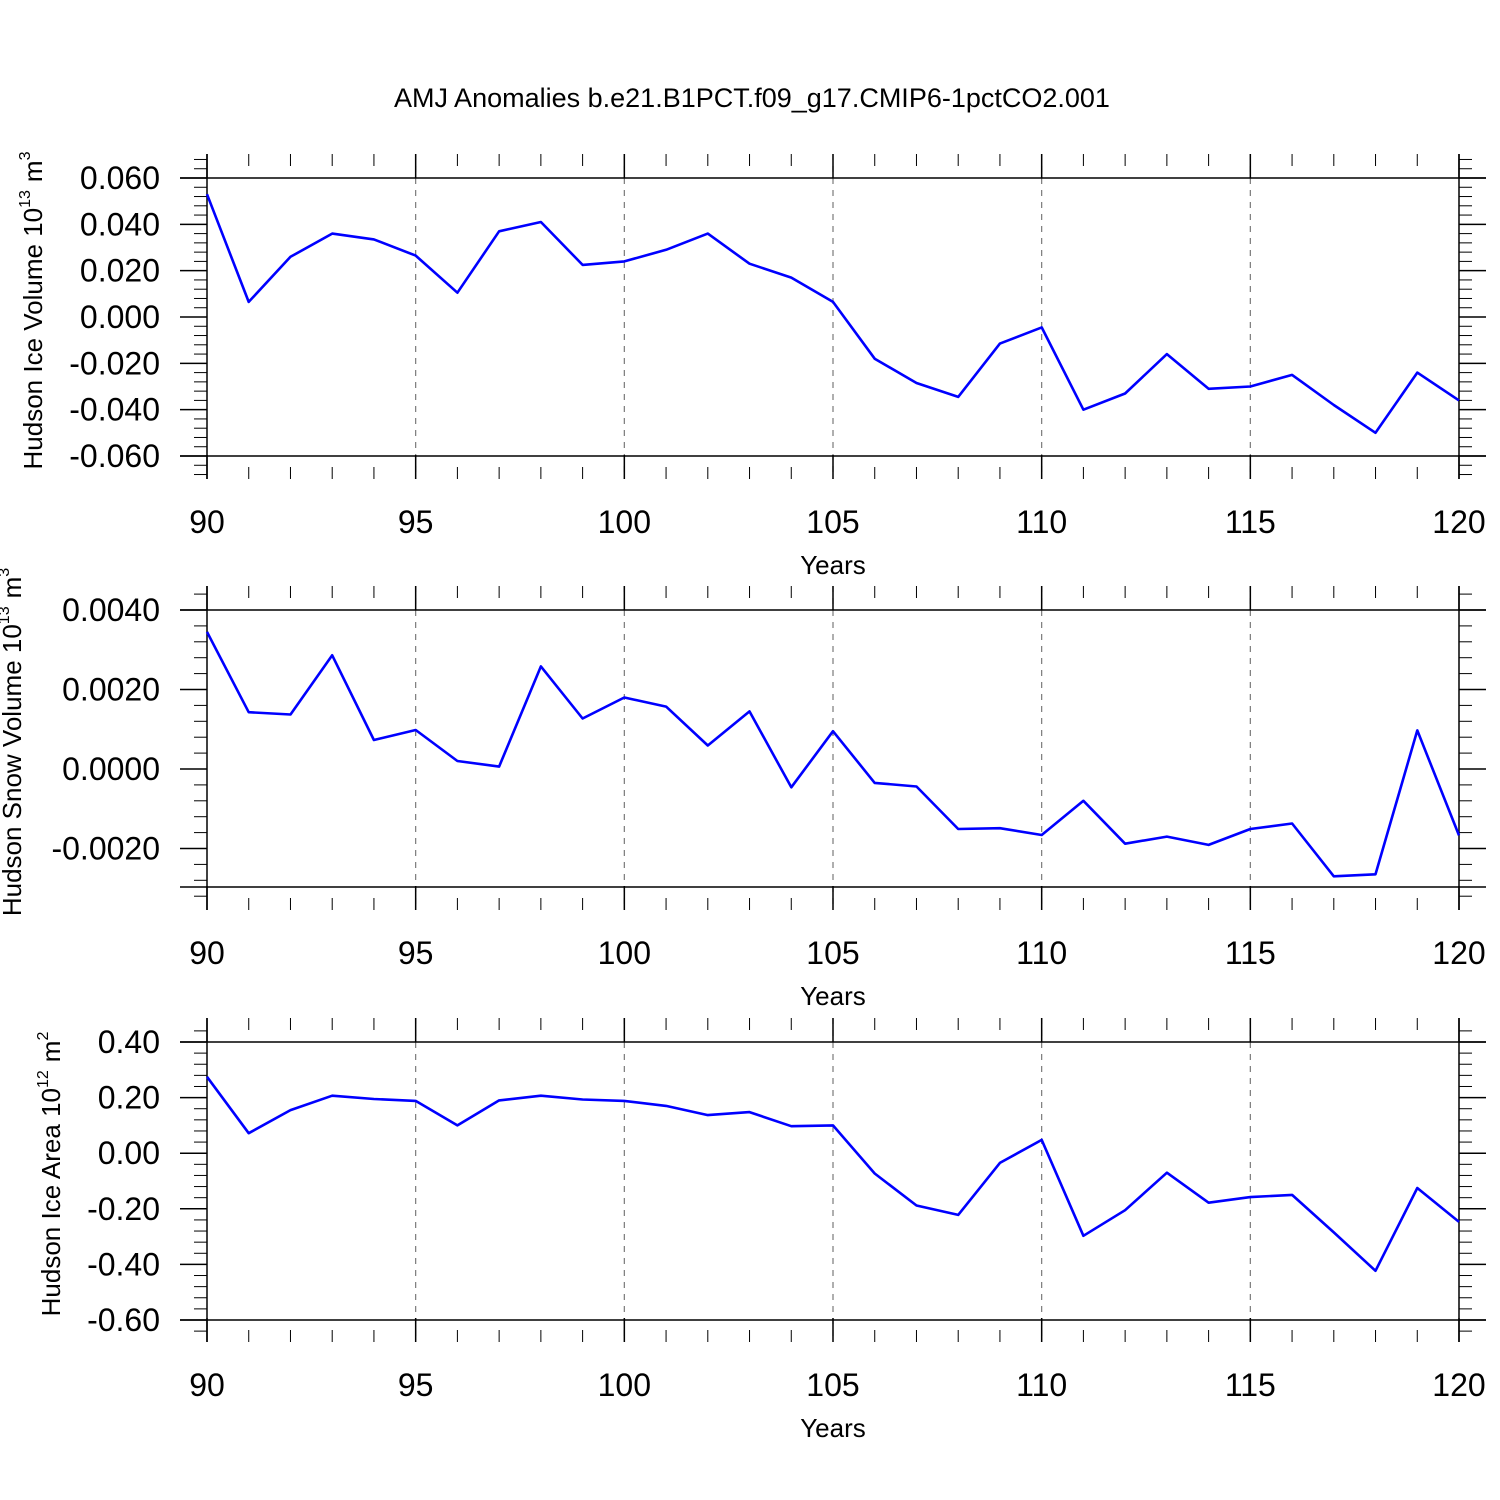  Describe the element at coordinates (120, 317) in the screenshot. I see `y-tick-label: 0.000` at that location.